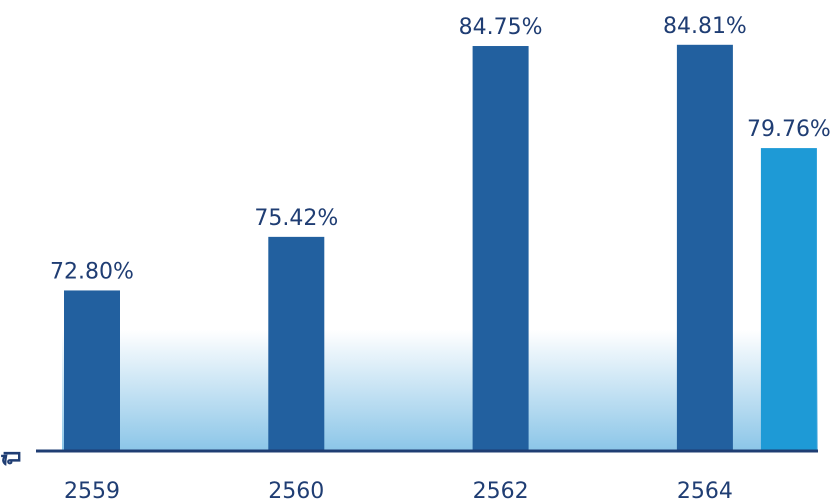 The width and height of the screenshot is (836, 504). Describe the element at coordinates (789, 129) in the screenshot. I see `value-label-2564-s1: 79.76%` at that location.